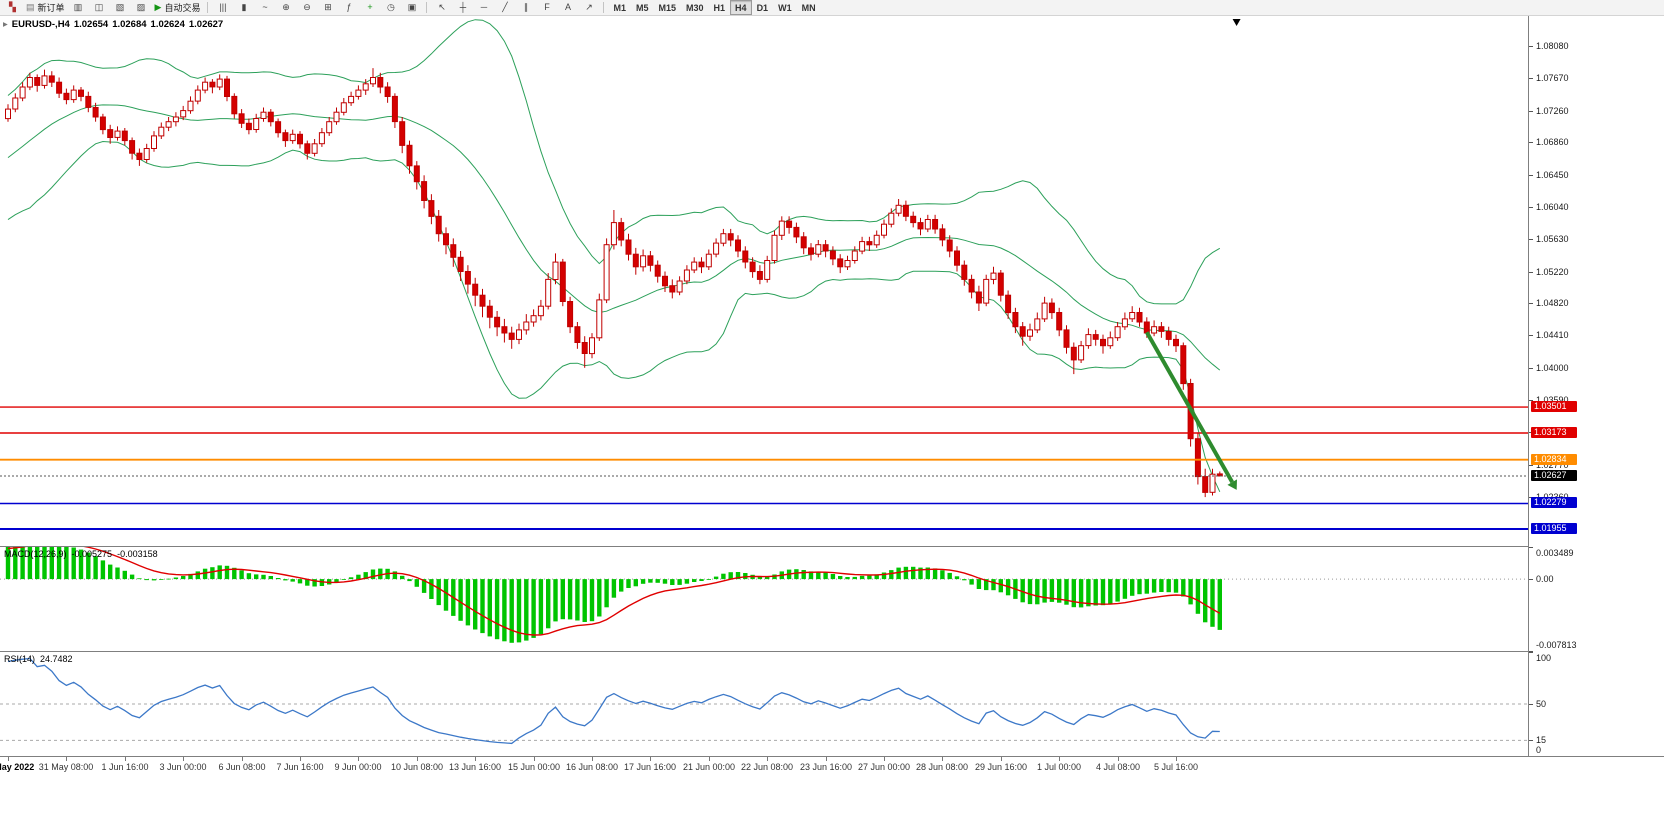 The image size is (1664, 824). Describe the element at coordinates (30, 7) in the screenshot. I see `new-order-button-glyph: ▤` at that location.